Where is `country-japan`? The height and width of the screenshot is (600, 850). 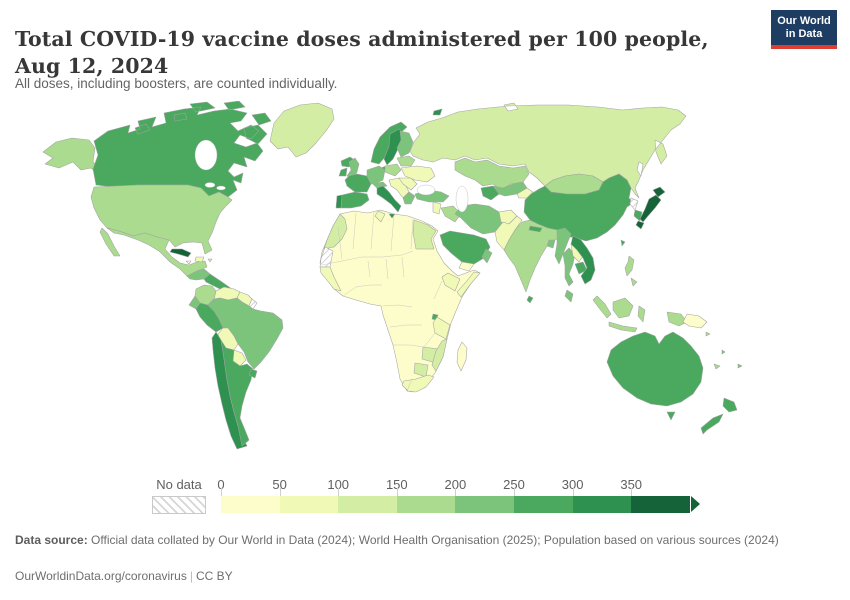 country-japan is located at coordinates (650, 208).